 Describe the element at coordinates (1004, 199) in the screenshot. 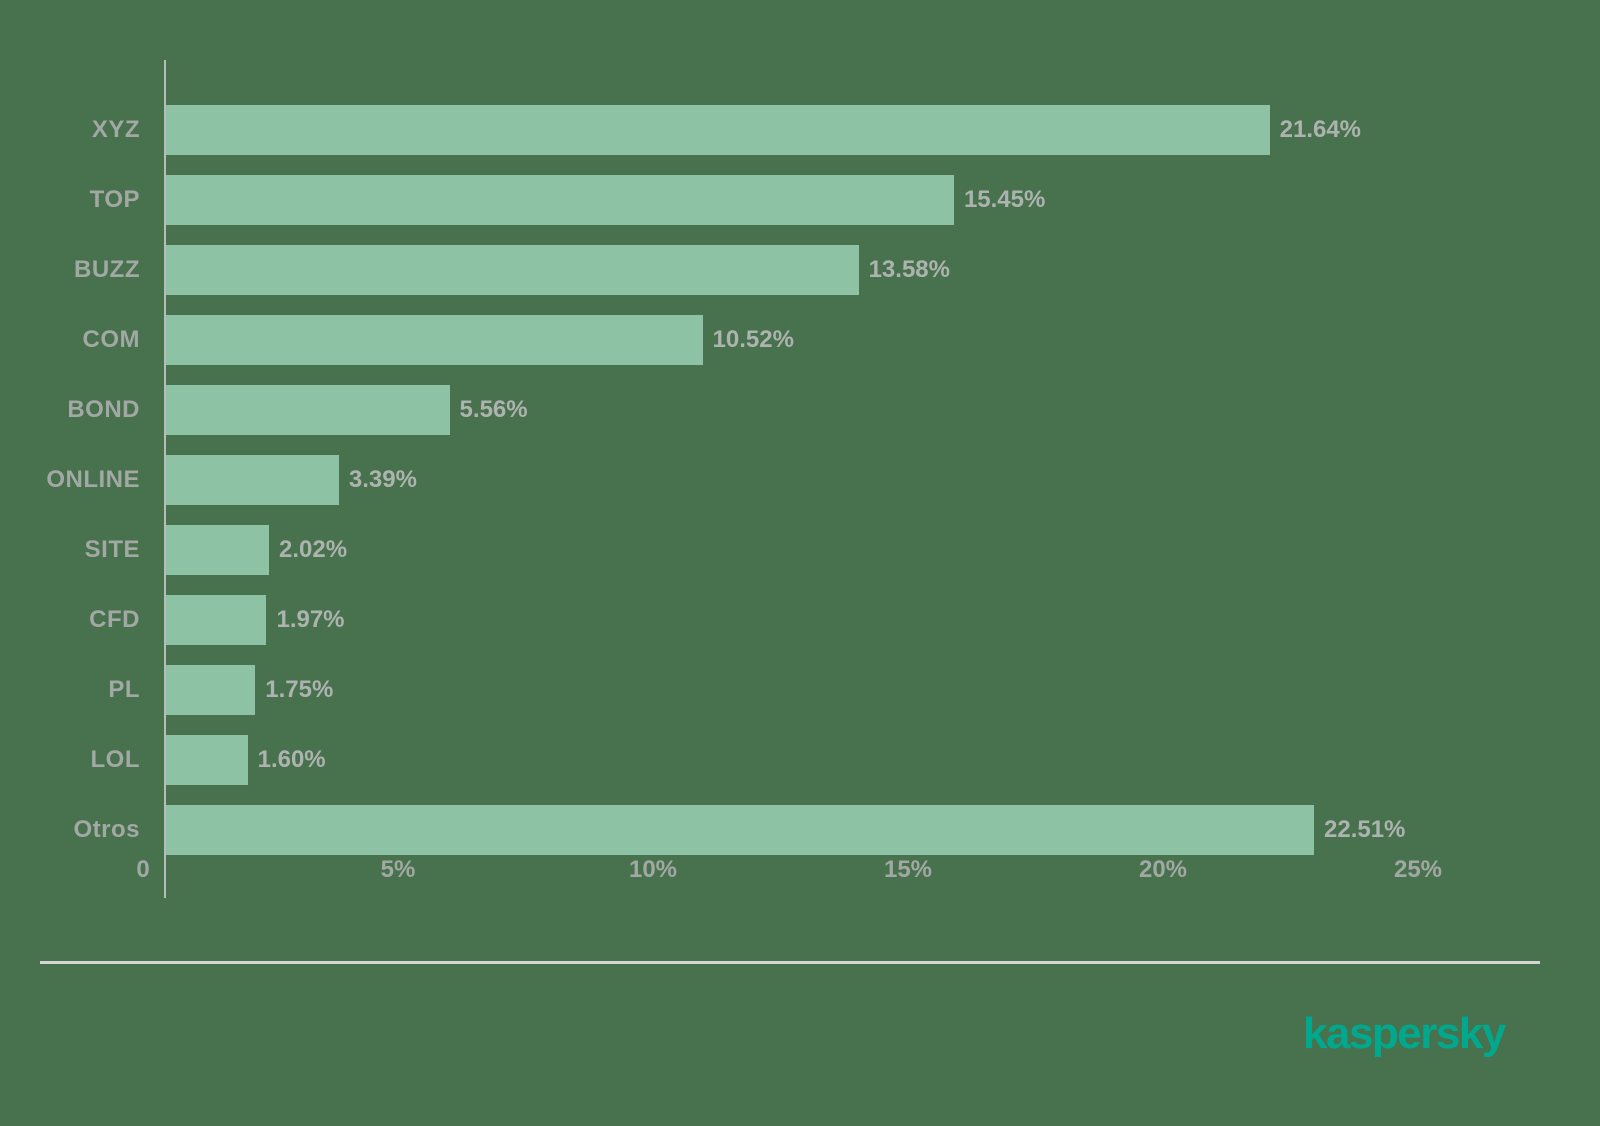

I see `value-label: 15.45%` at that location.